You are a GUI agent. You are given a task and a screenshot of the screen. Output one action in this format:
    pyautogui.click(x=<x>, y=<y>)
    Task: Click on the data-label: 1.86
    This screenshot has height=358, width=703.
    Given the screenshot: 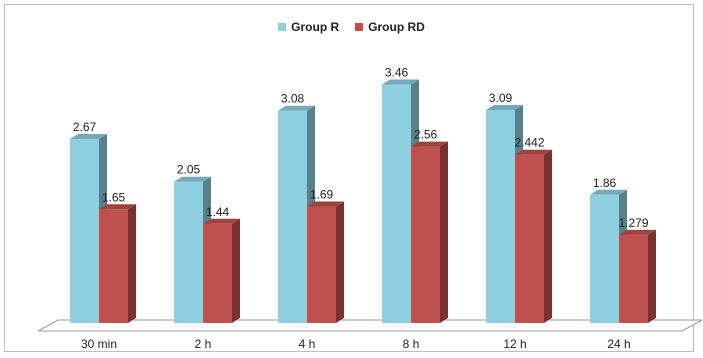 What is the action you would take?
    pyautogui.click(x=605, y=183)
    